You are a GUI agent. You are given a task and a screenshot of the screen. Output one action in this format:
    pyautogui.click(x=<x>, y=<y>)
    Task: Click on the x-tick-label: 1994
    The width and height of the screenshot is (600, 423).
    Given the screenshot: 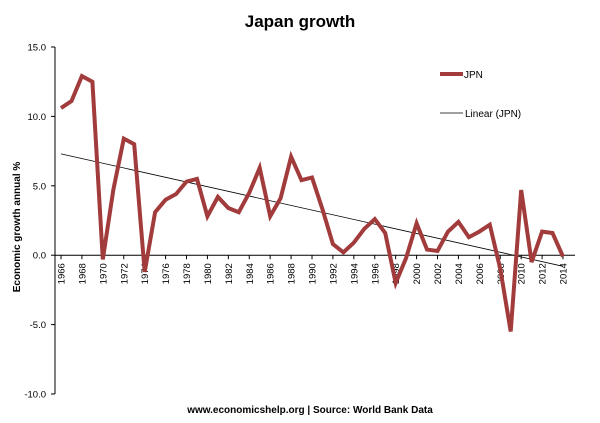 What is the action you would take?
    pyautogui.click(x=354, y=273)
    